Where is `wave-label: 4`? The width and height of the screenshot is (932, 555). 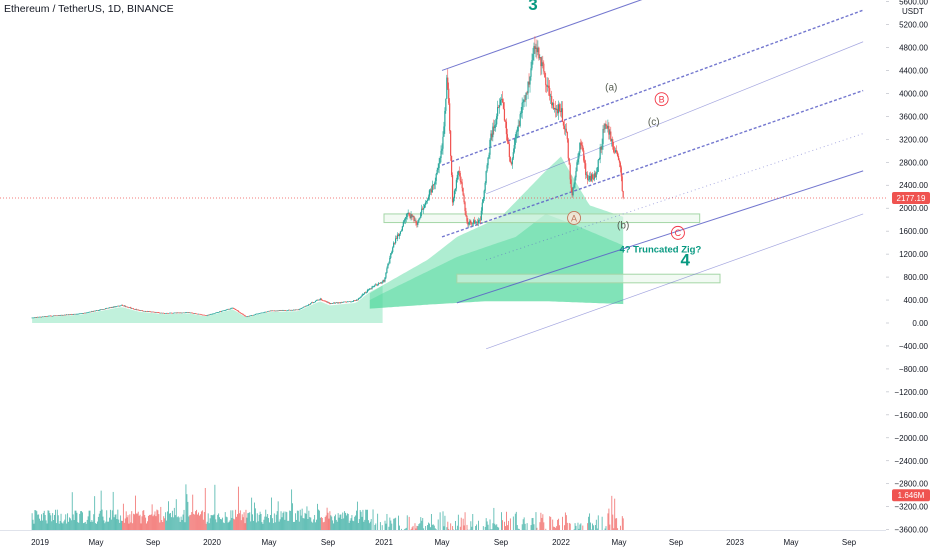
wave-label: 4 is located at coordinates (685, 260).